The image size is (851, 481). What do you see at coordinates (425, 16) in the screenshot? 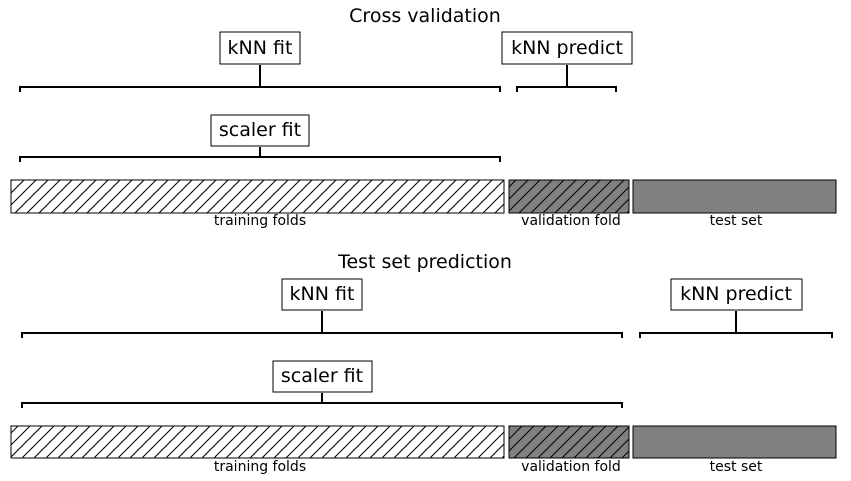
I see `panel-title: Cross validation` at bounding box center [425, 16].